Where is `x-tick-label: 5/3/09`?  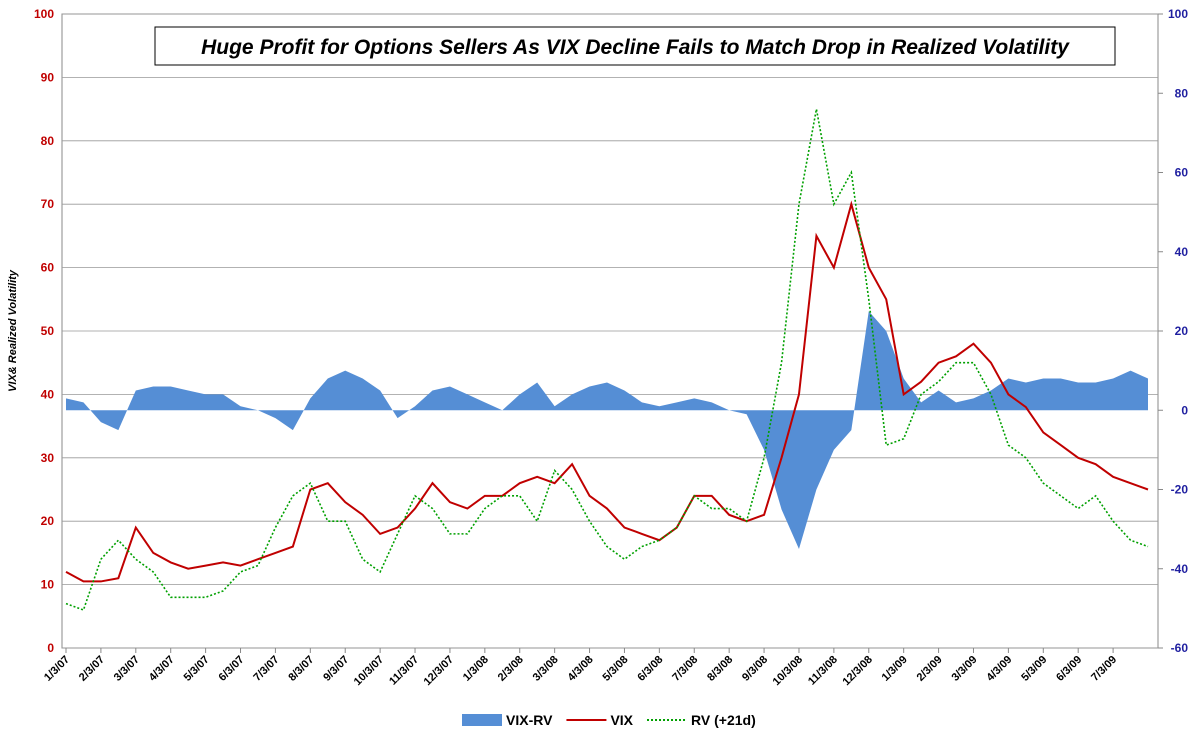
x-tick-label: 5/3/09 is located at coordinates (1034, 669).